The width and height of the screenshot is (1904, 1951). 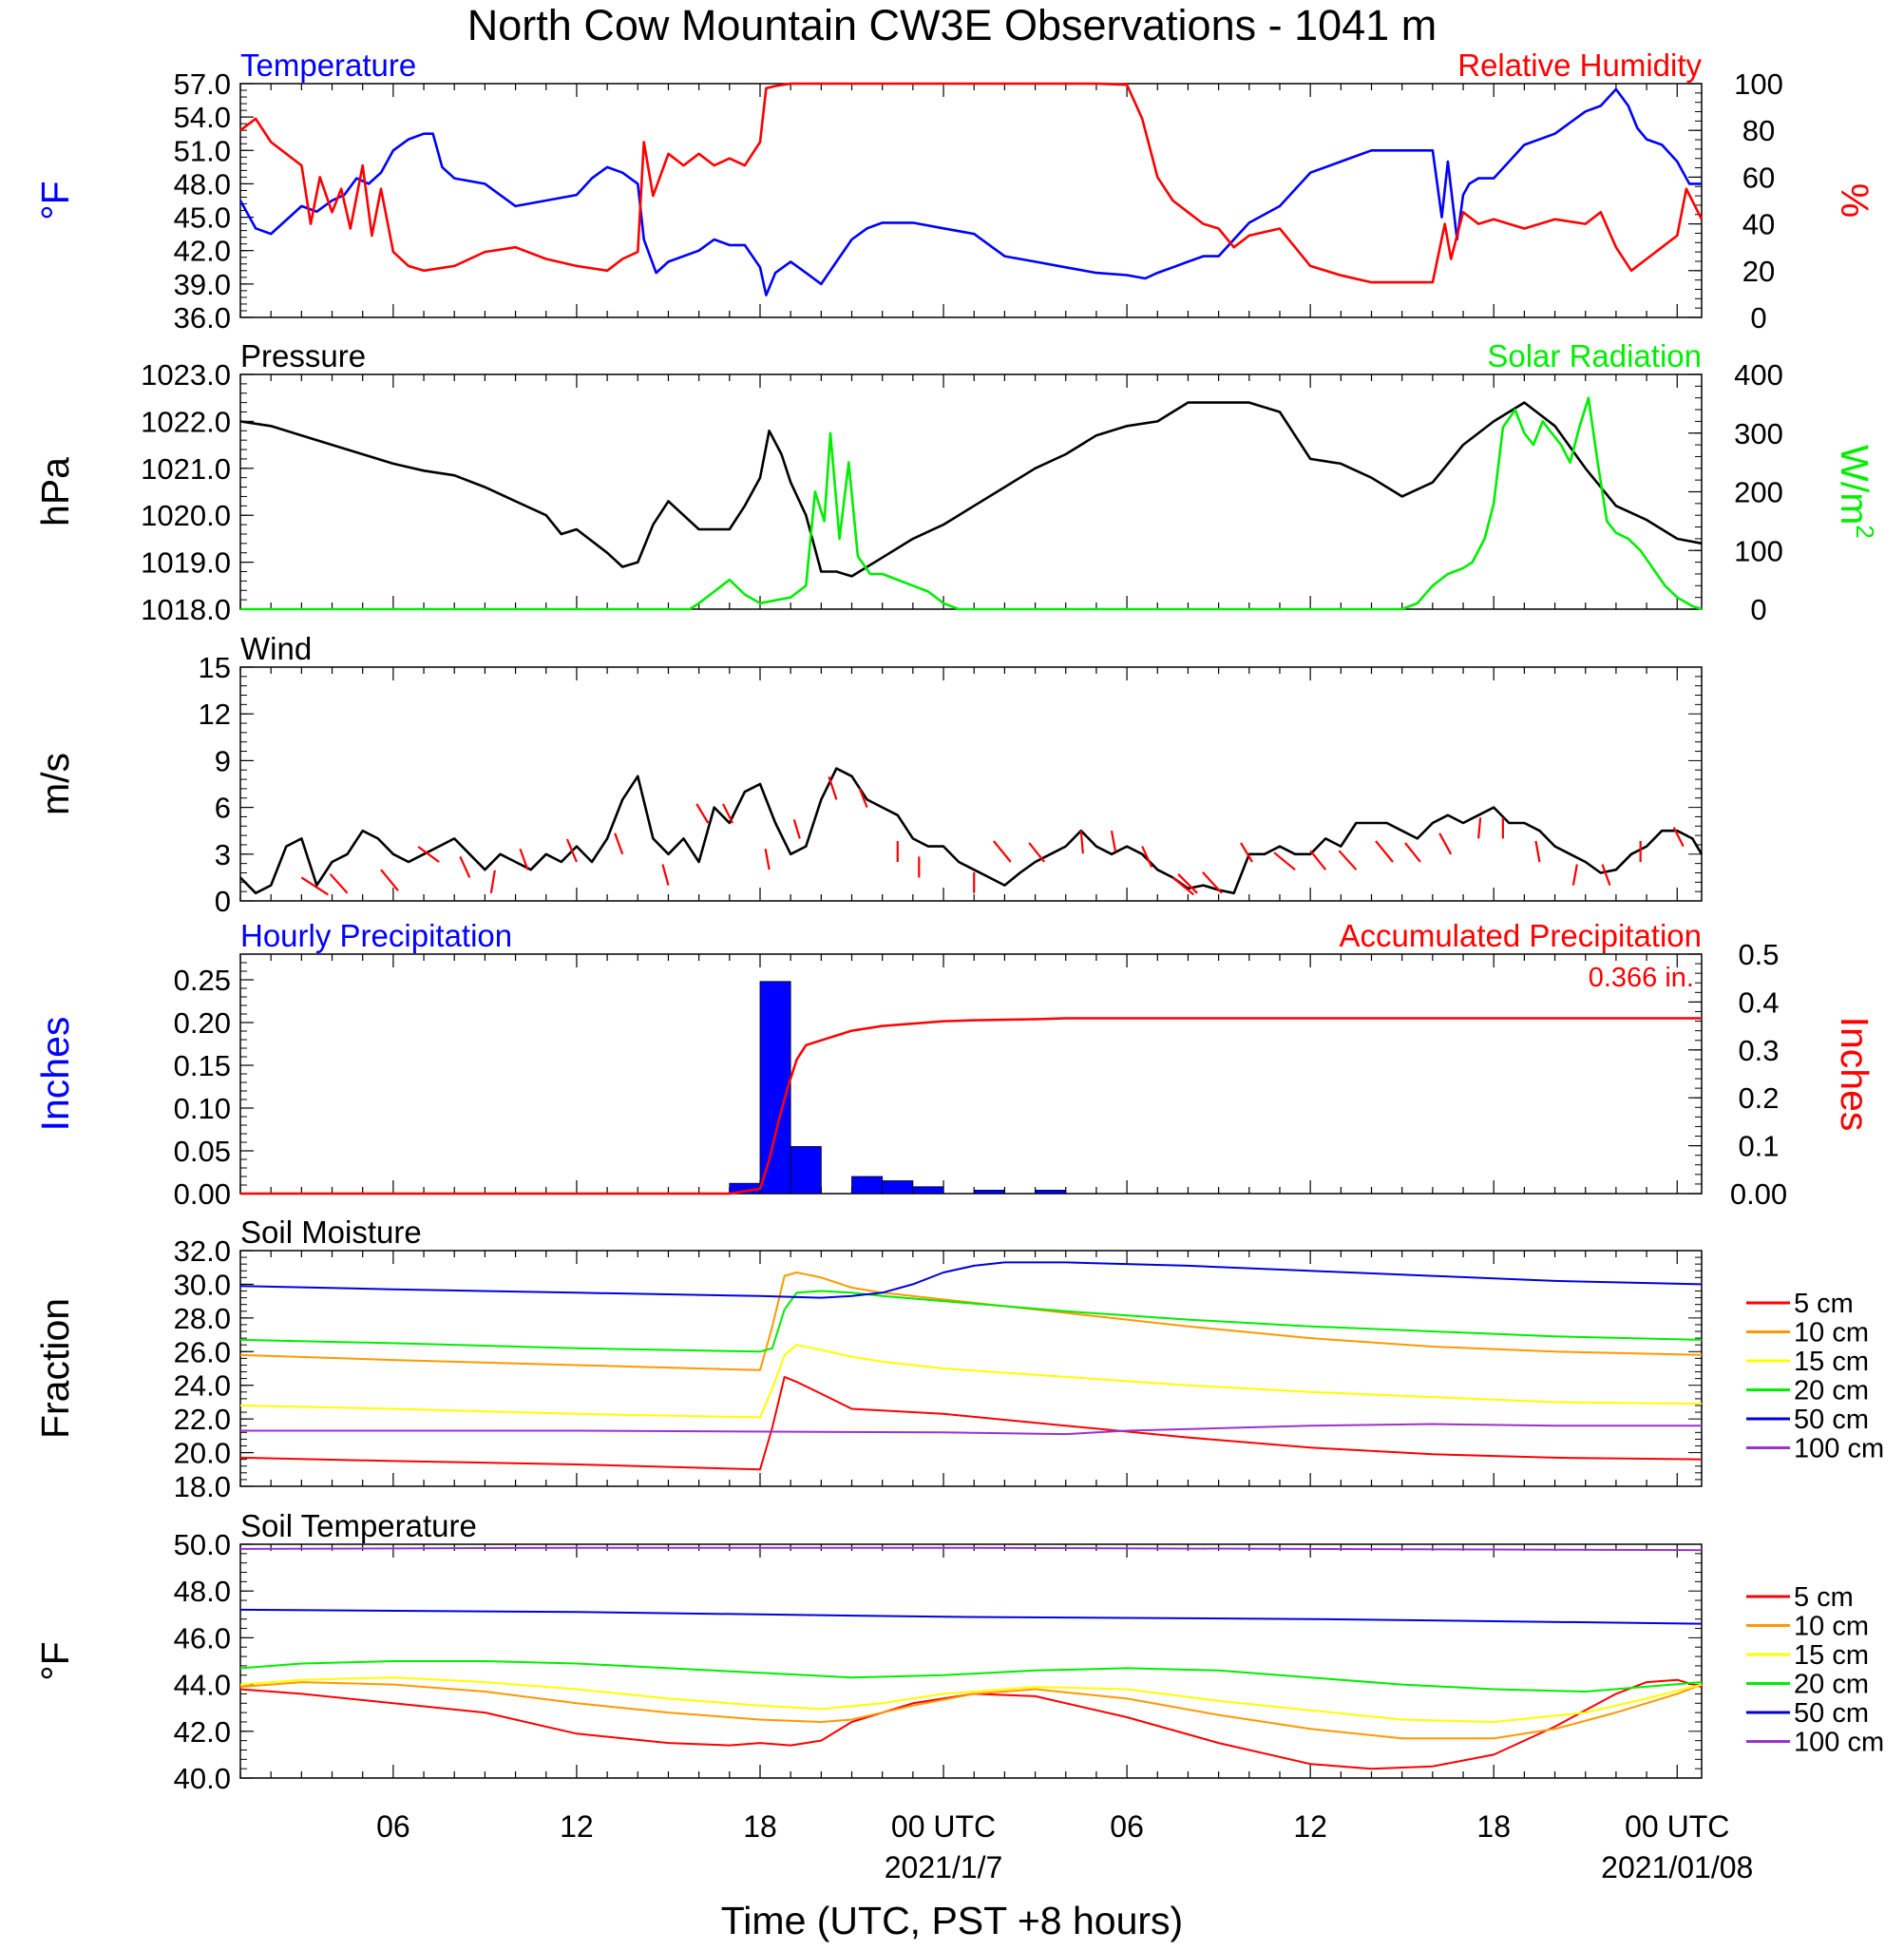 I want to click on y-right-tick-label: 20, so click(x=1758, y=271).